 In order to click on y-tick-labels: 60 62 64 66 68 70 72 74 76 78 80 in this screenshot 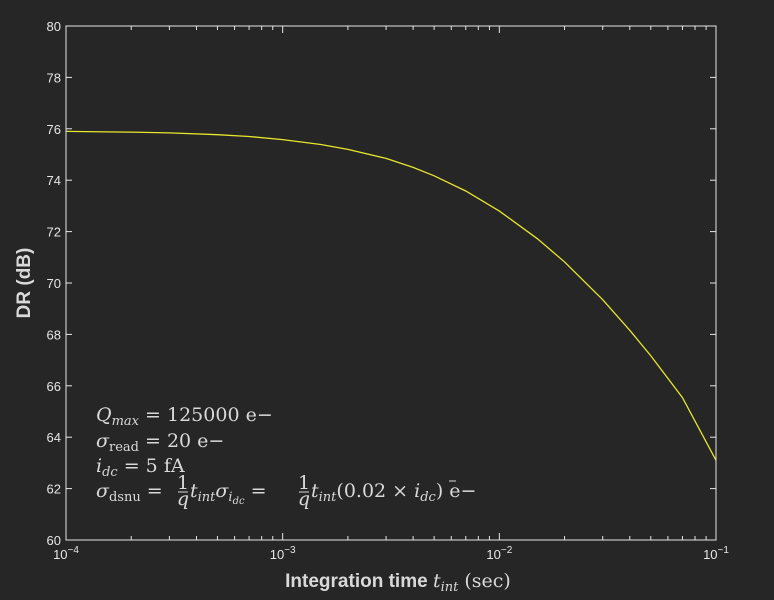, I will do `click(54, 283)`.